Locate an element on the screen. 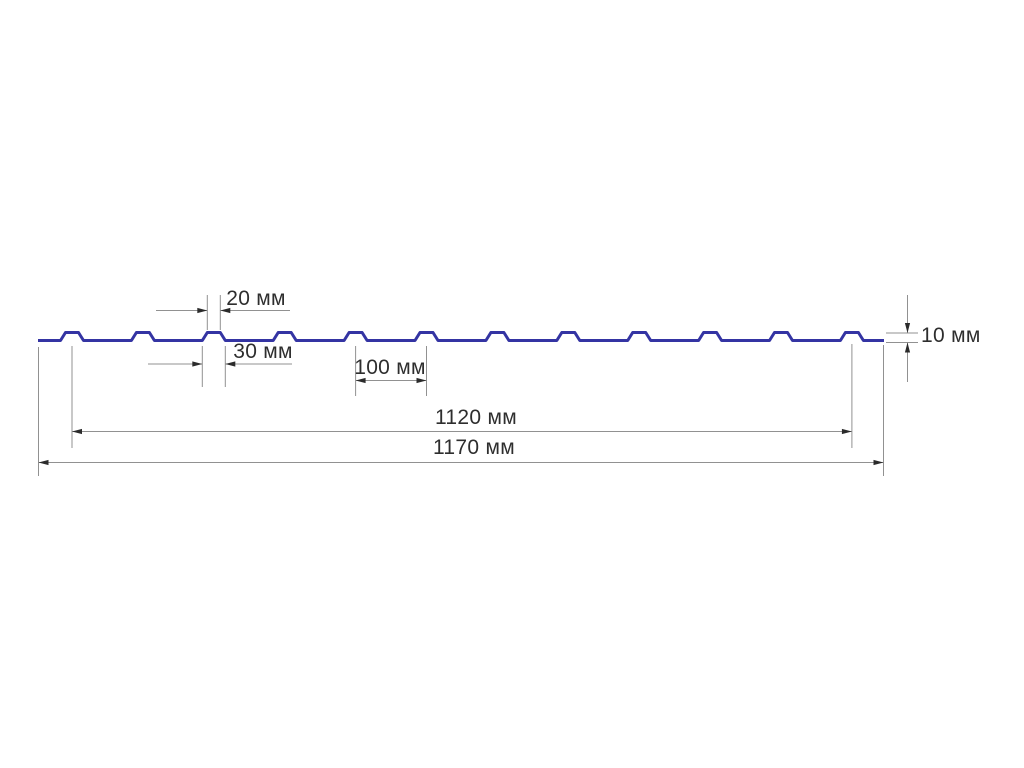 Image resolution: width=1024 pixels, height=768 pixels. dim-working-width-lines is located at coordinates (462, 396).